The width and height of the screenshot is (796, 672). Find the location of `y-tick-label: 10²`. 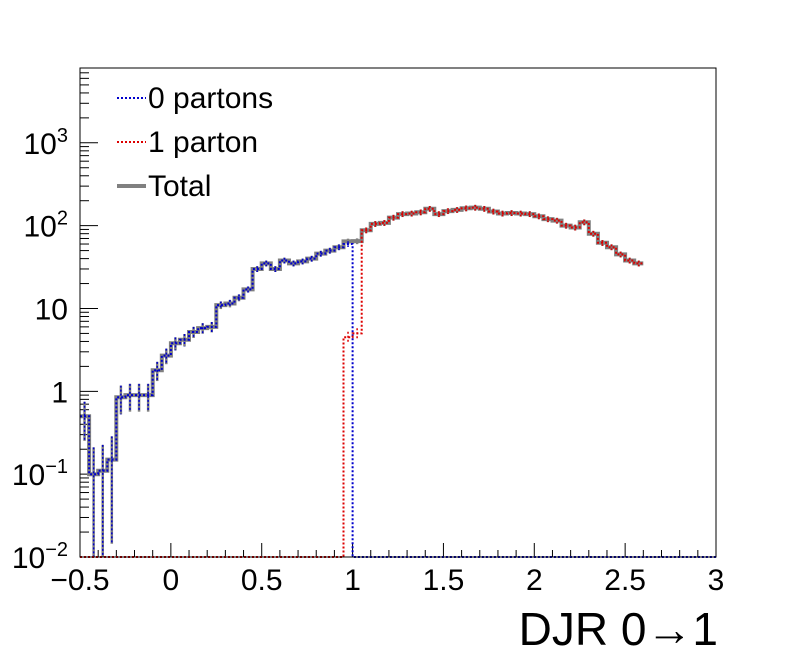

y-tick-label: 10² is located at coordinates (46, 226).